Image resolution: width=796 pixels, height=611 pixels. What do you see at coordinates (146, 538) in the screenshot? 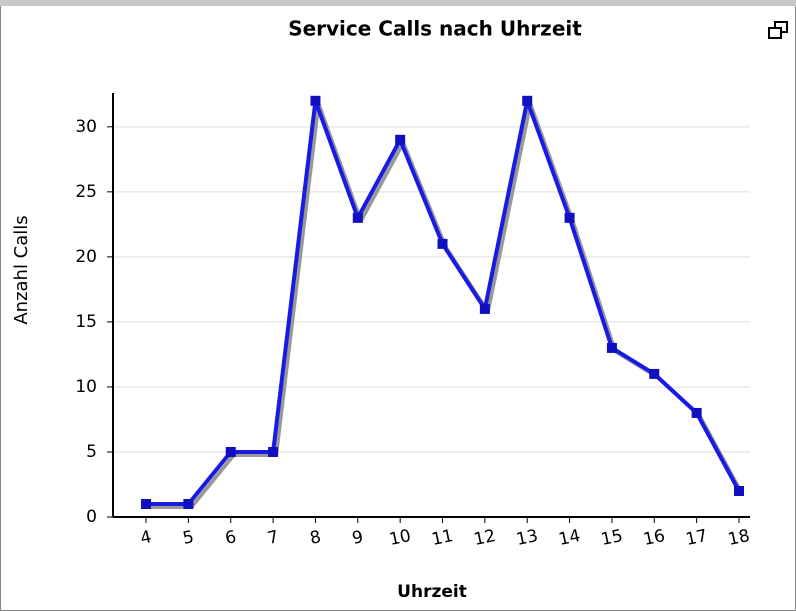
I see `x-tick-label: 4` at bounding box center [146, 538].